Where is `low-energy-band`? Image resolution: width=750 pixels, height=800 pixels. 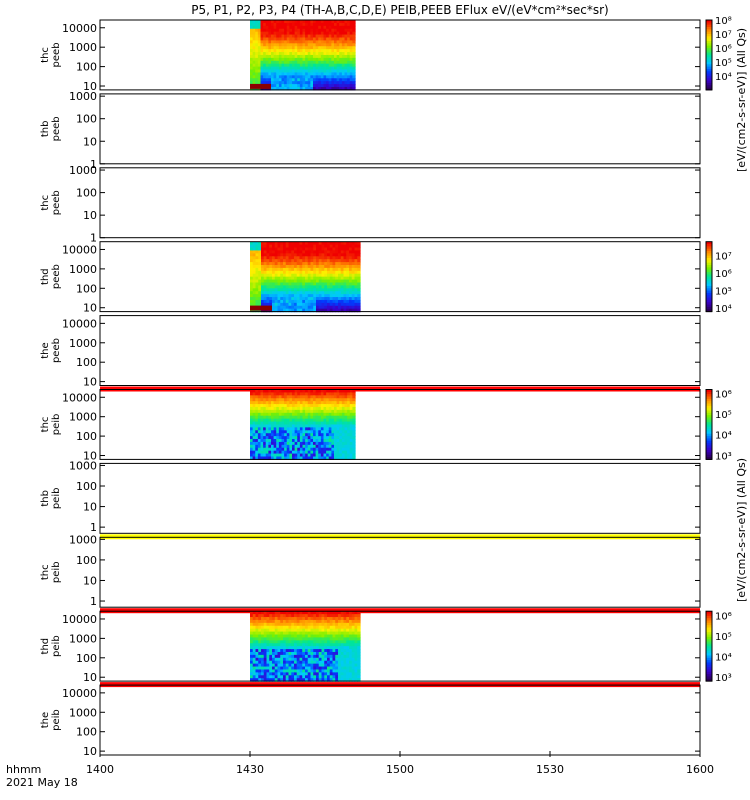 low-energy-band is located at coordinates (261, 308).